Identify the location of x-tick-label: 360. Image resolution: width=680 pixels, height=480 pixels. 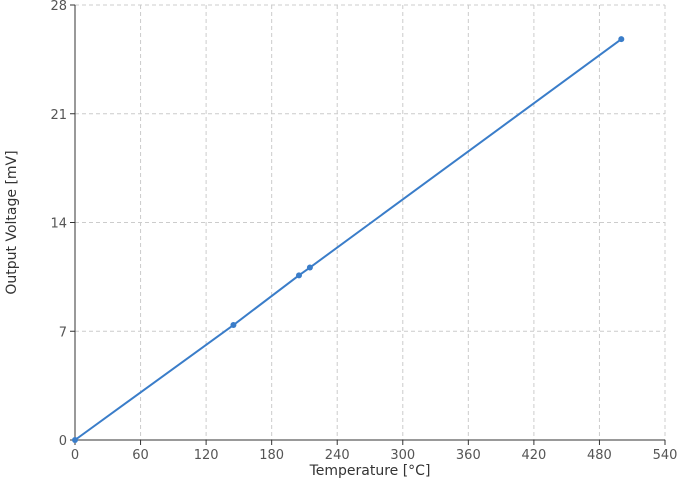
(468, 455).